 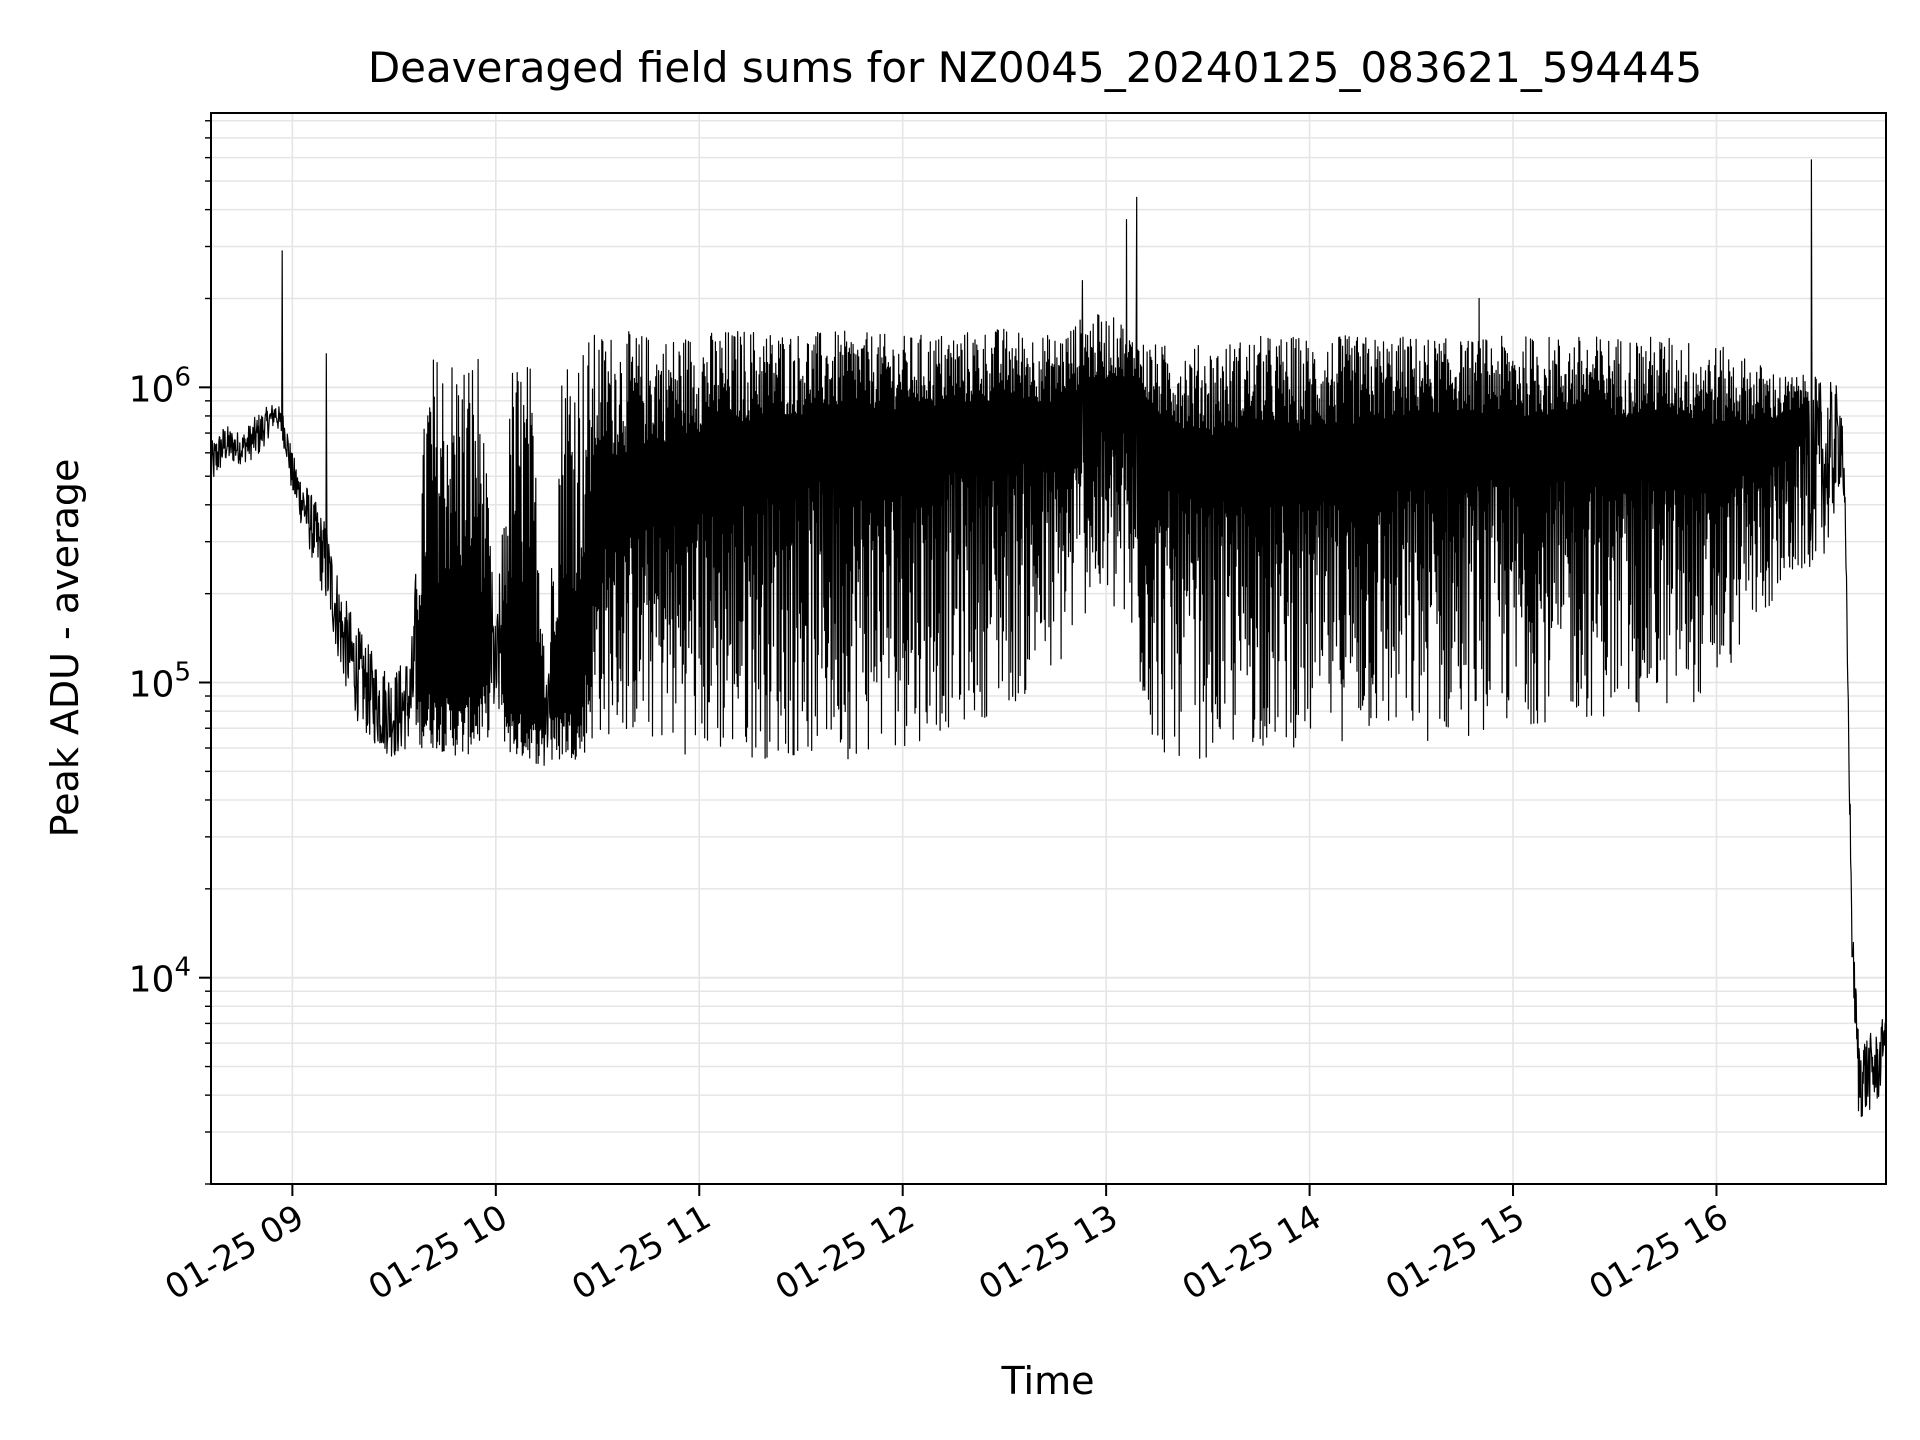 What do you see at coordinates (160, 386) in the screenshot?
I see `y-tick-label: 10⁶` at bounding box center [160, 386].